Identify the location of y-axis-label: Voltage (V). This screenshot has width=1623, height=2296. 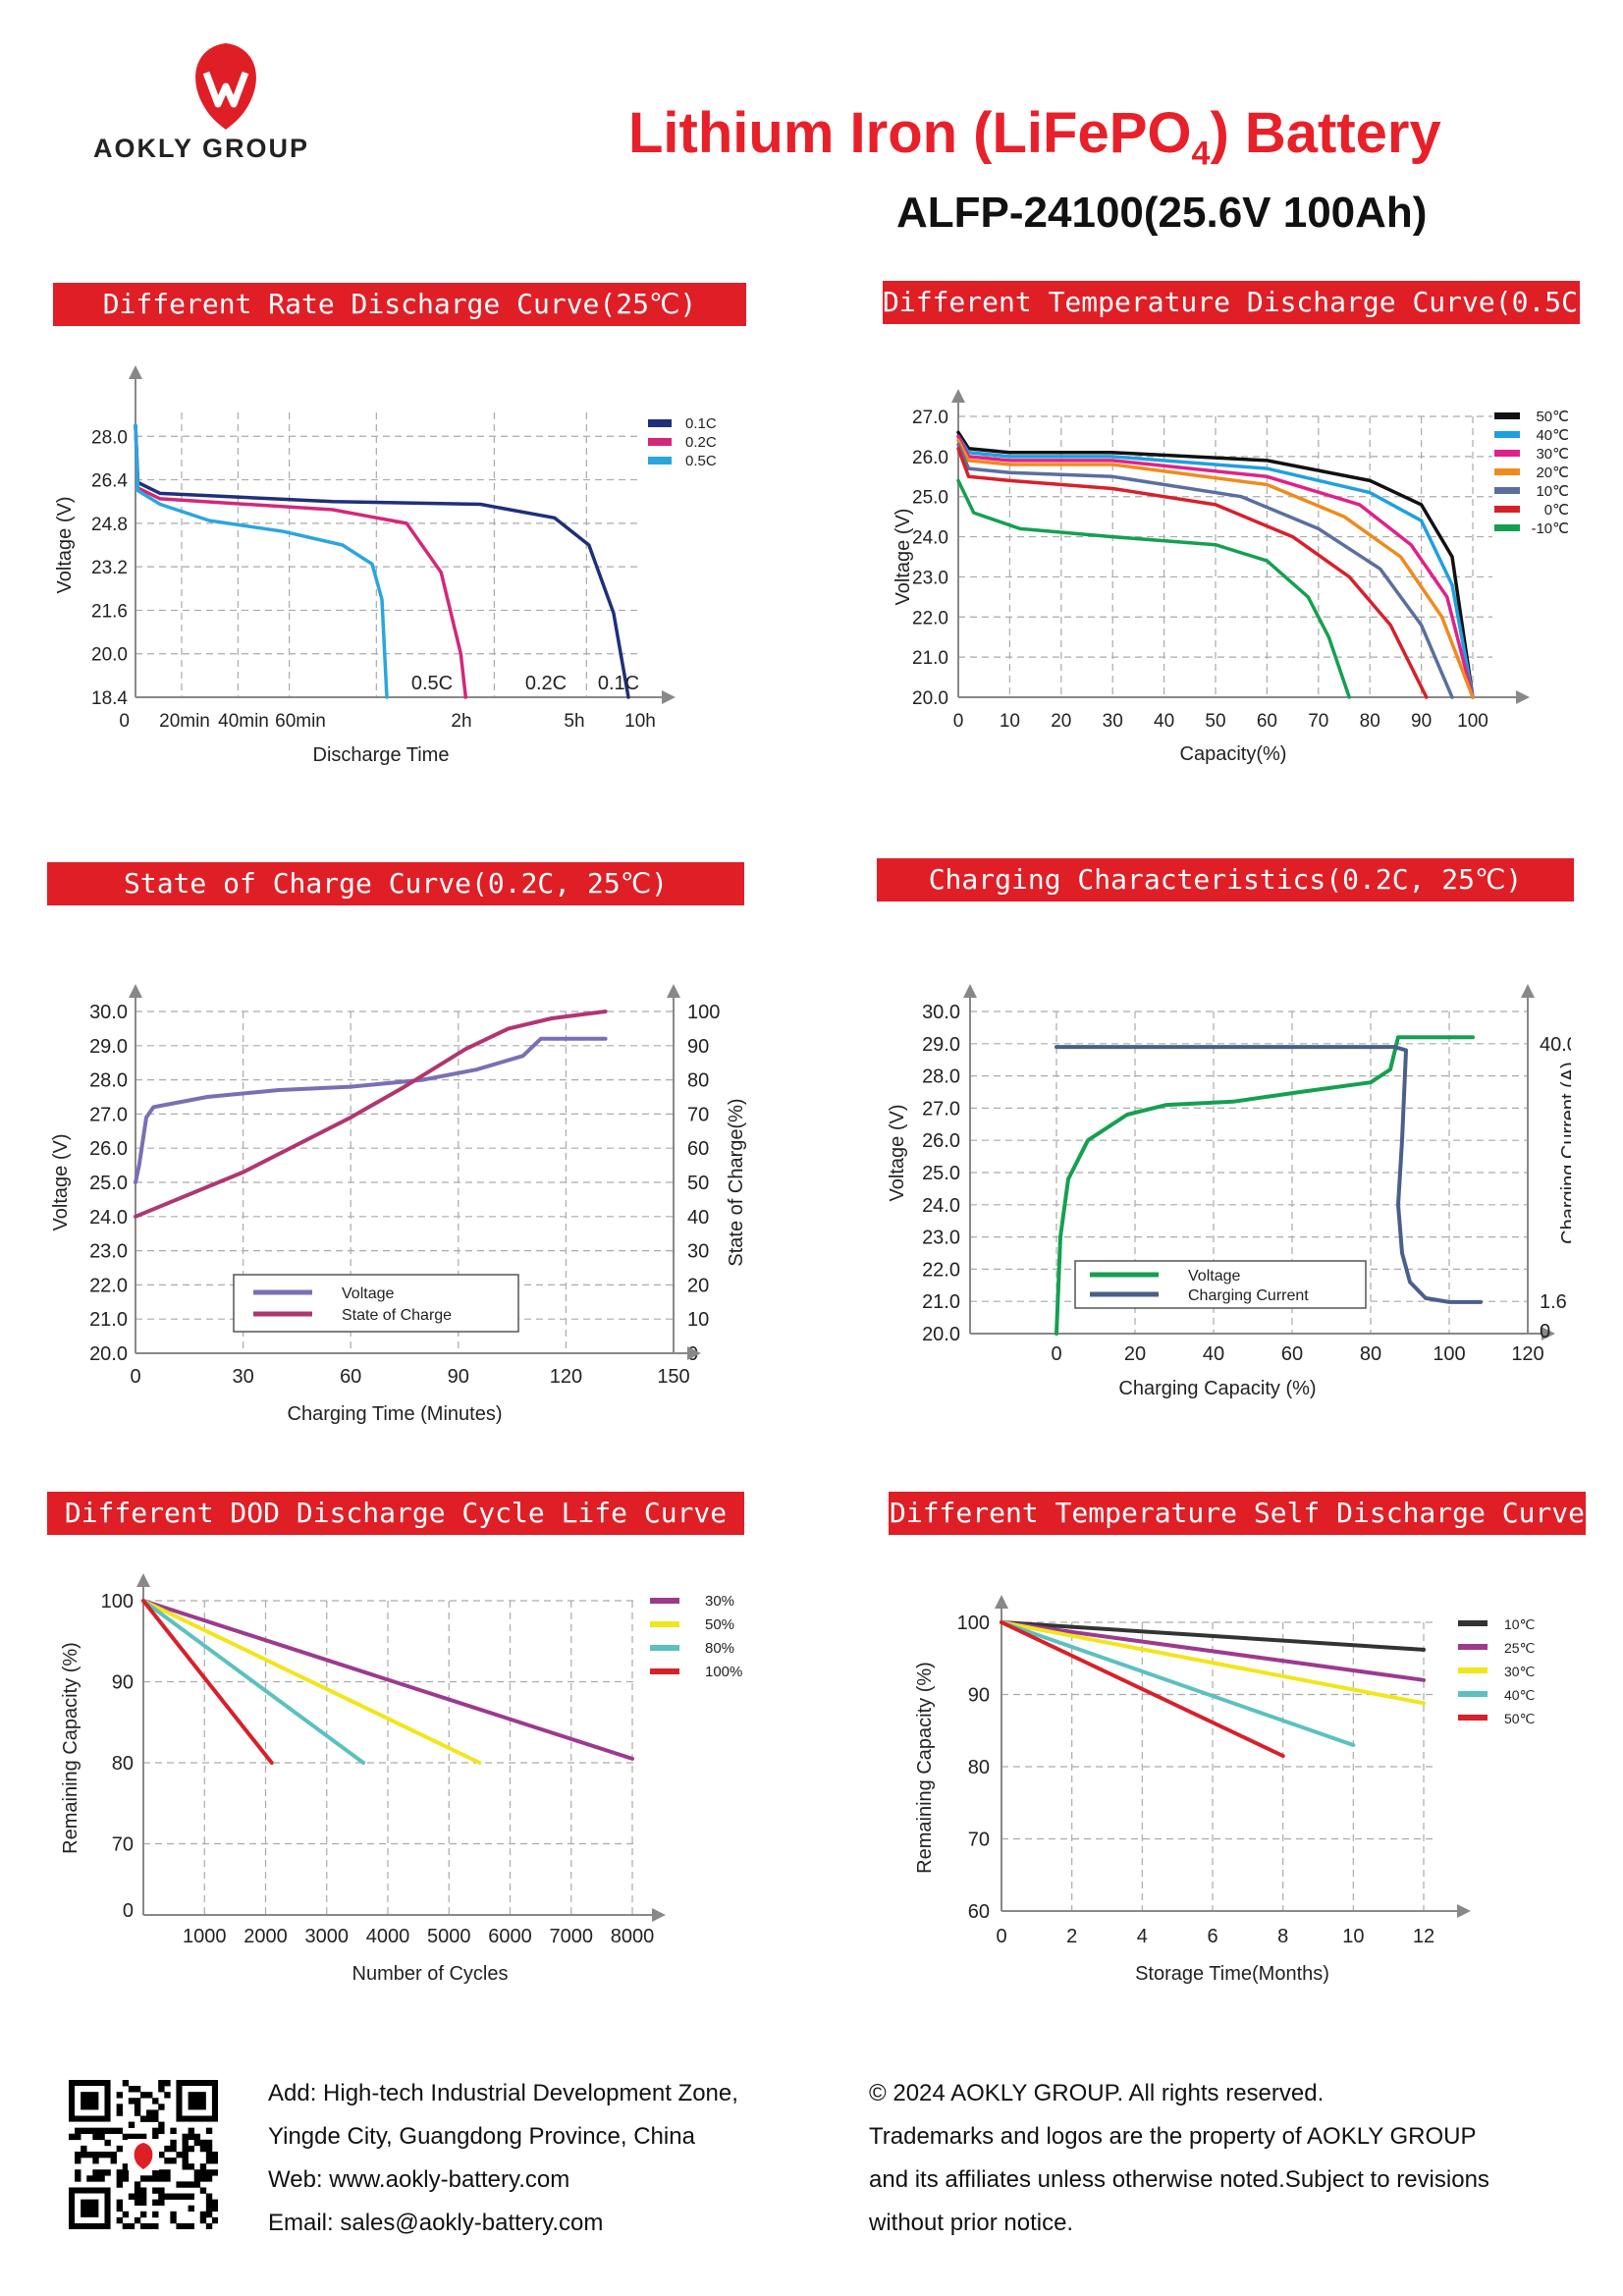
(903, 557).